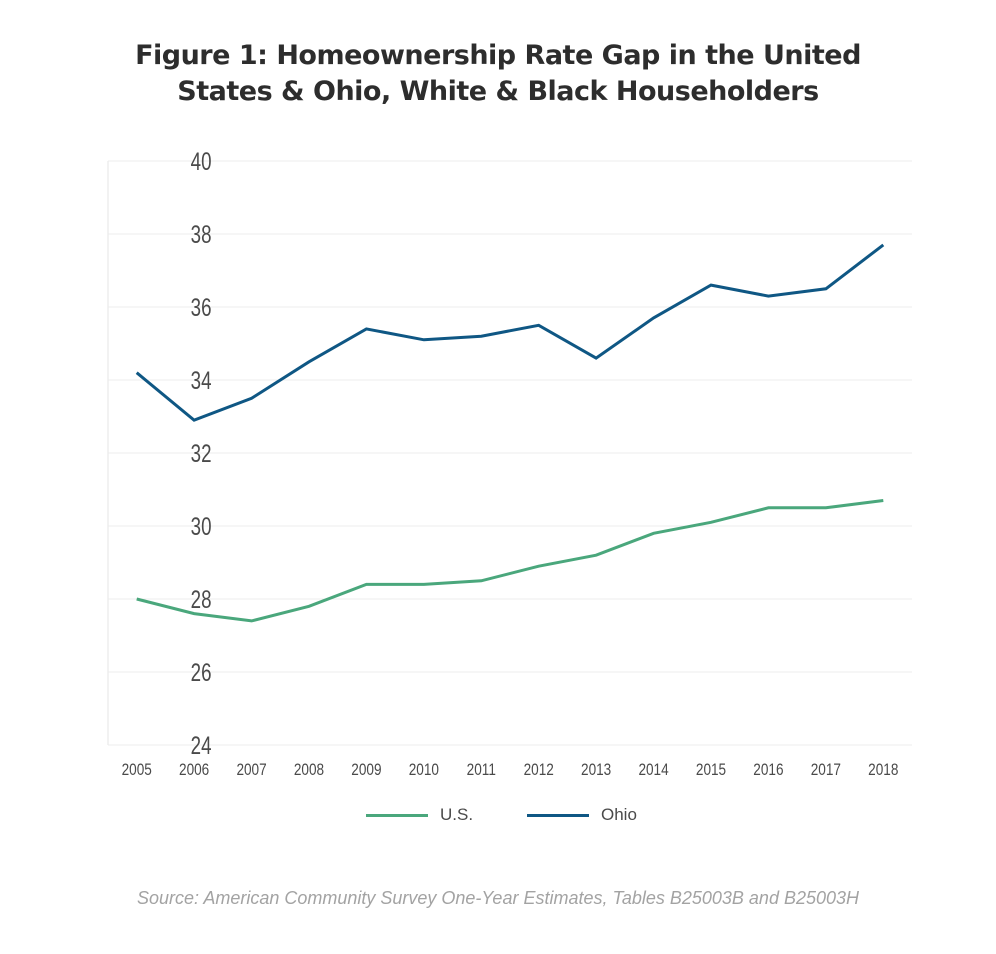 This screenshot has height=954, width=996. I want to click on legend-item-us: U.S., so click(419, 815).